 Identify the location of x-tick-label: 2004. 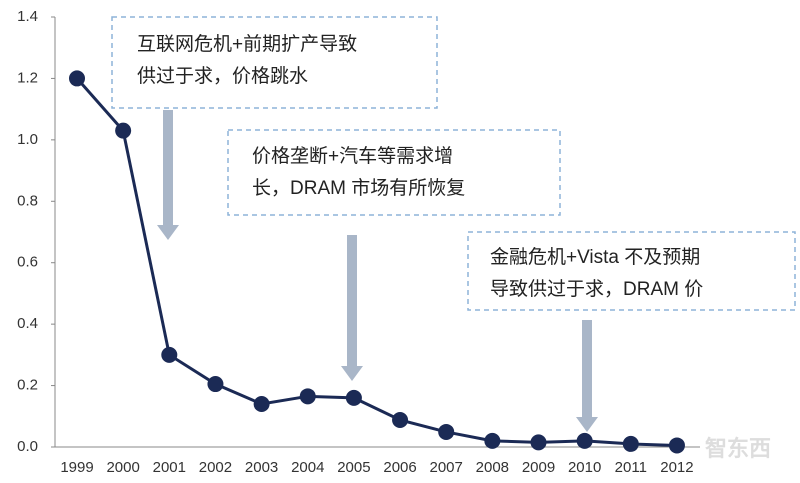
(307, 467).